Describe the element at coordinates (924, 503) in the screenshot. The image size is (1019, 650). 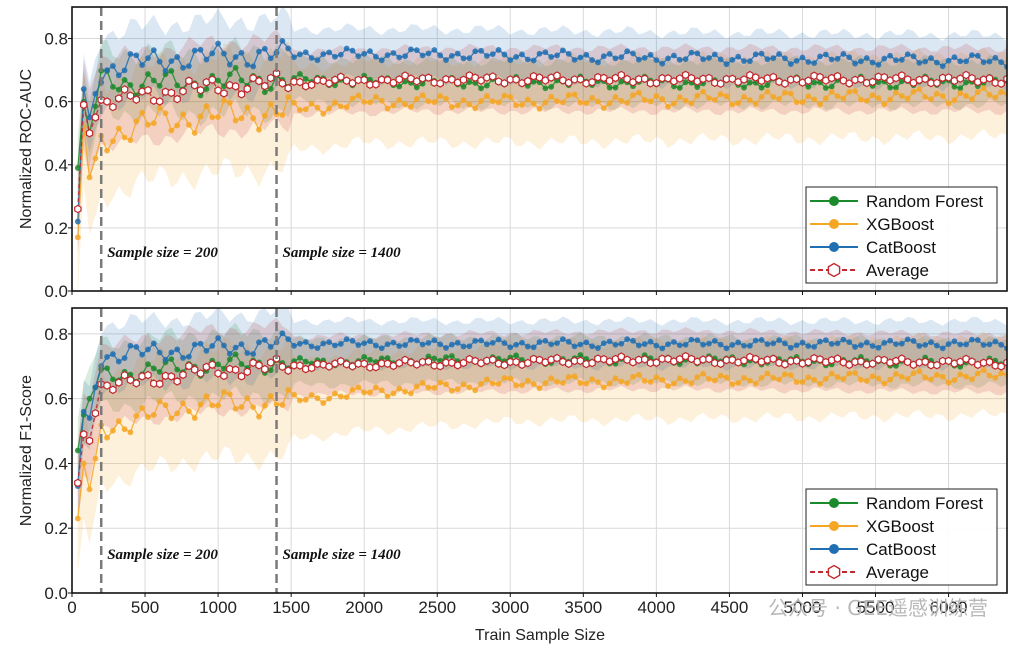
I see `legend-random-forest-label: Random Forest` at that location.